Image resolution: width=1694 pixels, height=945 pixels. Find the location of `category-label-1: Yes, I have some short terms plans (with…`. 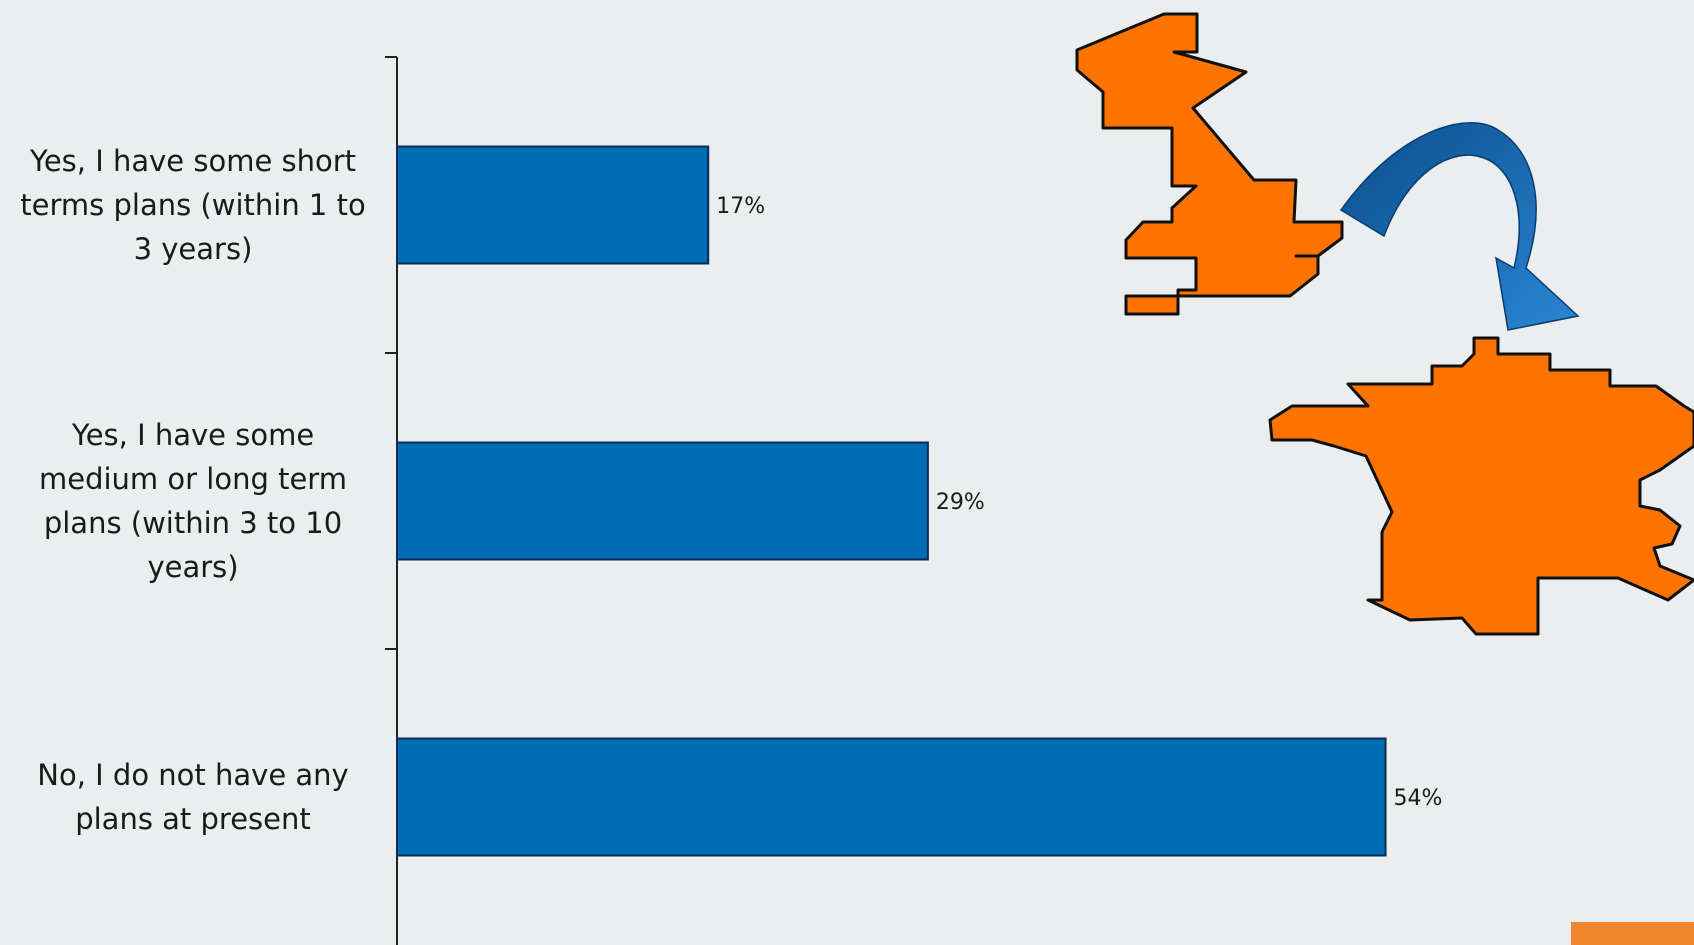

category-label-1: Yes, I have some short terms plans (with… is located at coordinates (193, 205).